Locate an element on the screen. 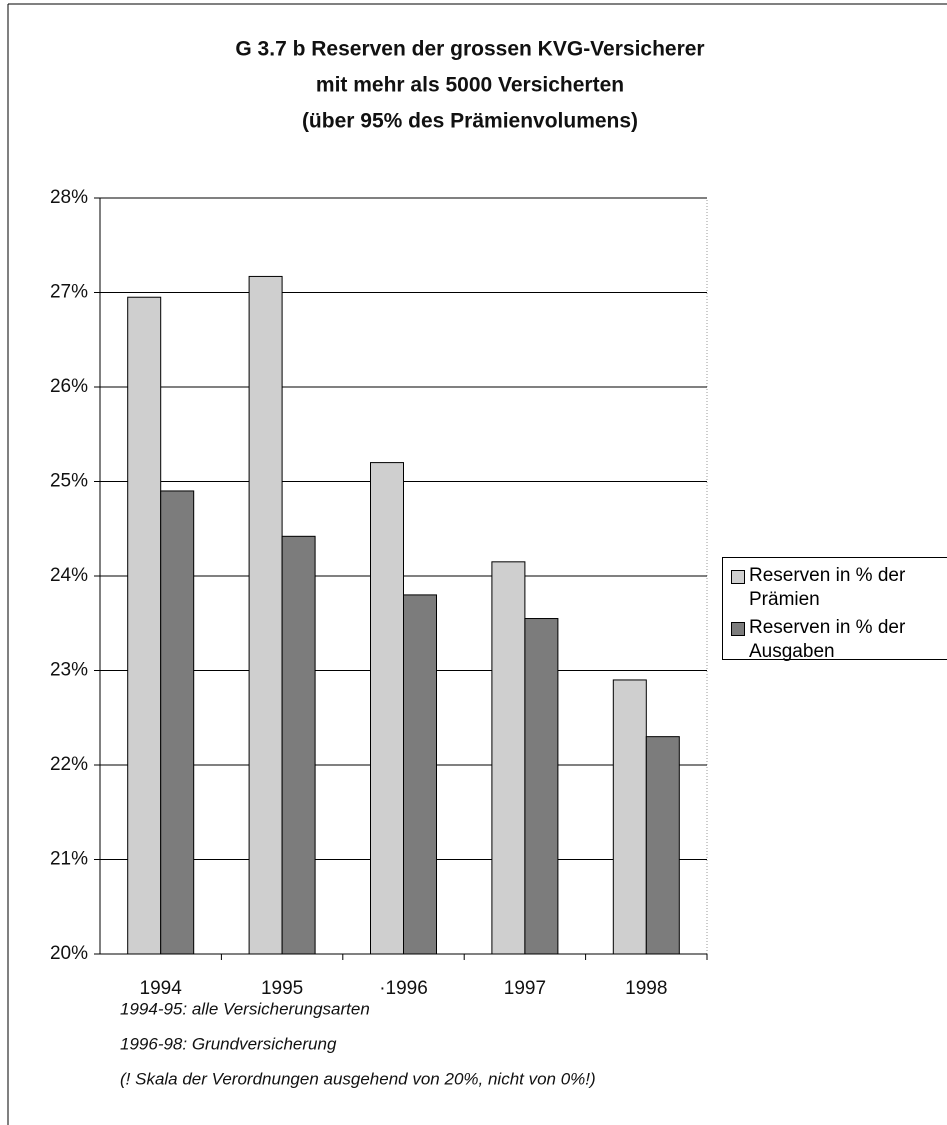 The width and height of the screenshot is (947, 1125). legend-item: Reserven in % der Ausgaben is located at coordinates (839, 640).